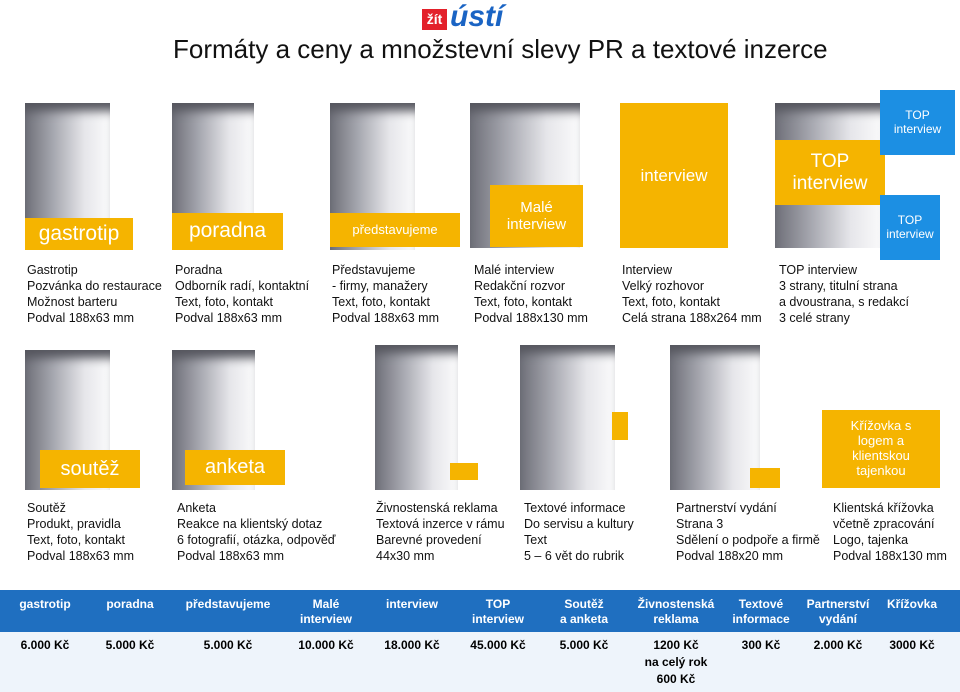 This screenshot has width=960, height=692. What do you see at coordinates (912, 604) in the screenshot?
I see `table-header: Křížovka` at bounding box center [912, 604].